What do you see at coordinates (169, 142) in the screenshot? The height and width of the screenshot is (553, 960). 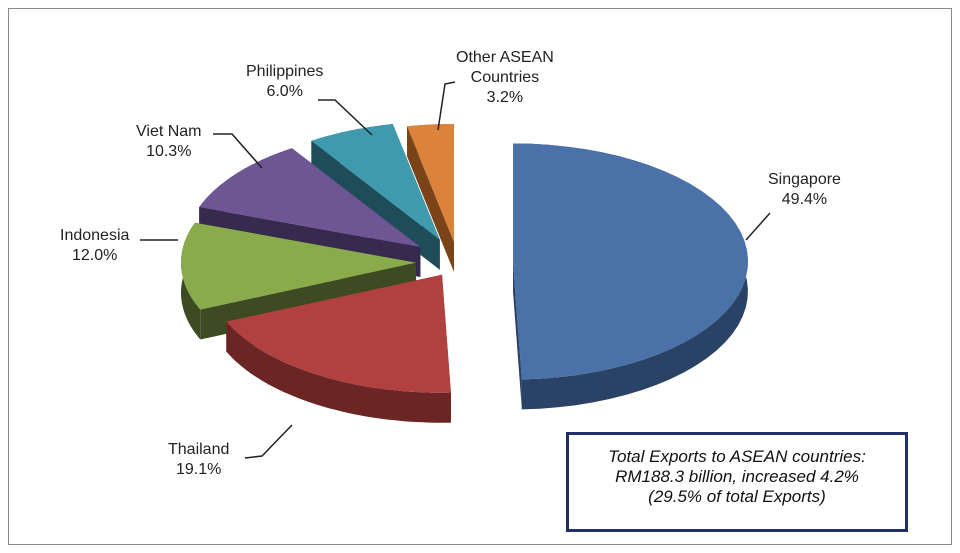 I see `label-viet-nam: Viet Nam 10.3%` at bounding box center [169, 142].